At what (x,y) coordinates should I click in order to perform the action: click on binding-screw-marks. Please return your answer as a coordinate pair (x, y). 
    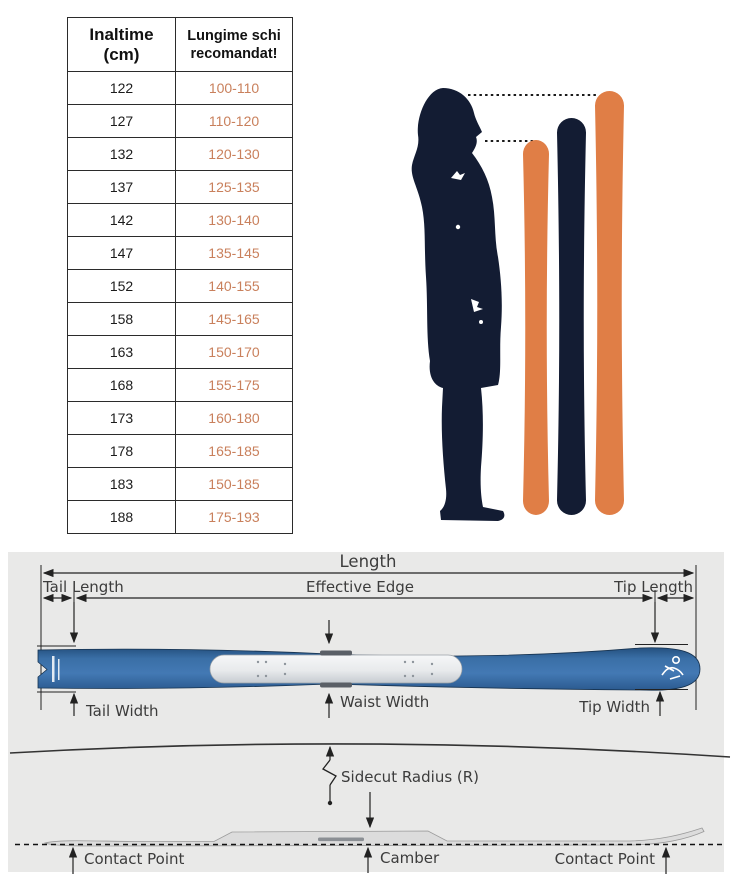
    Looking at the image, I should click on (345, 669).